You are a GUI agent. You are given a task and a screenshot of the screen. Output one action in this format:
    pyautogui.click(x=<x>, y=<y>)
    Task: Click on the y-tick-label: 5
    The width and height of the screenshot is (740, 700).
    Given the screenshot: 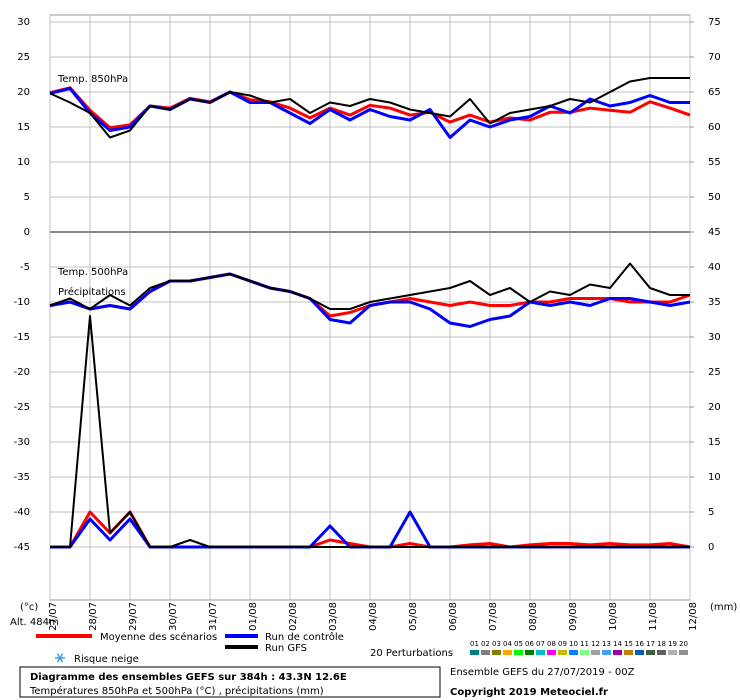 What is the action you would take?
    pyautogui.click(x=27, y=197)
    